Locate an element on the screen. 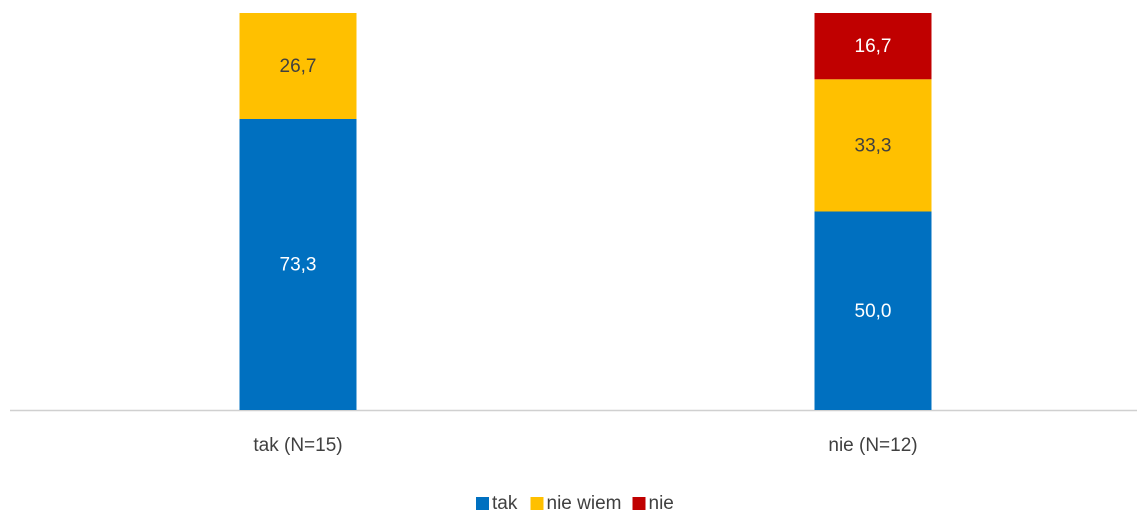  legend-label: nie wiem is located at coordinates (584, 503).